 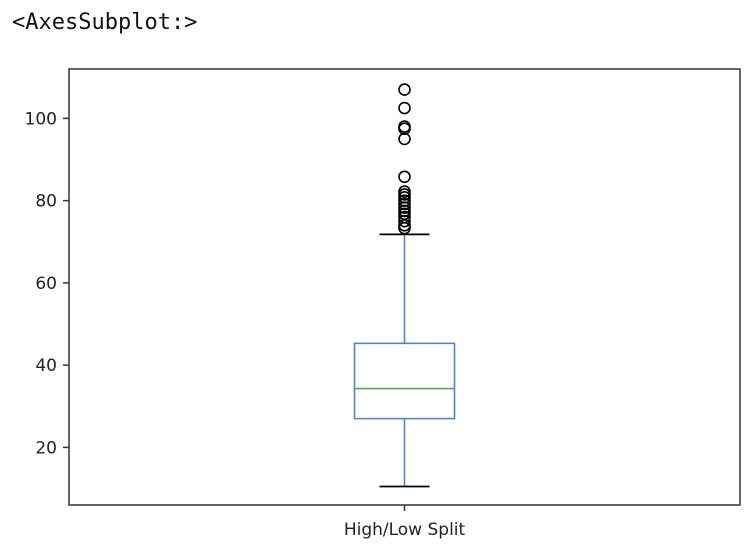 I want to click on box-group, so click(x=404, y=285).